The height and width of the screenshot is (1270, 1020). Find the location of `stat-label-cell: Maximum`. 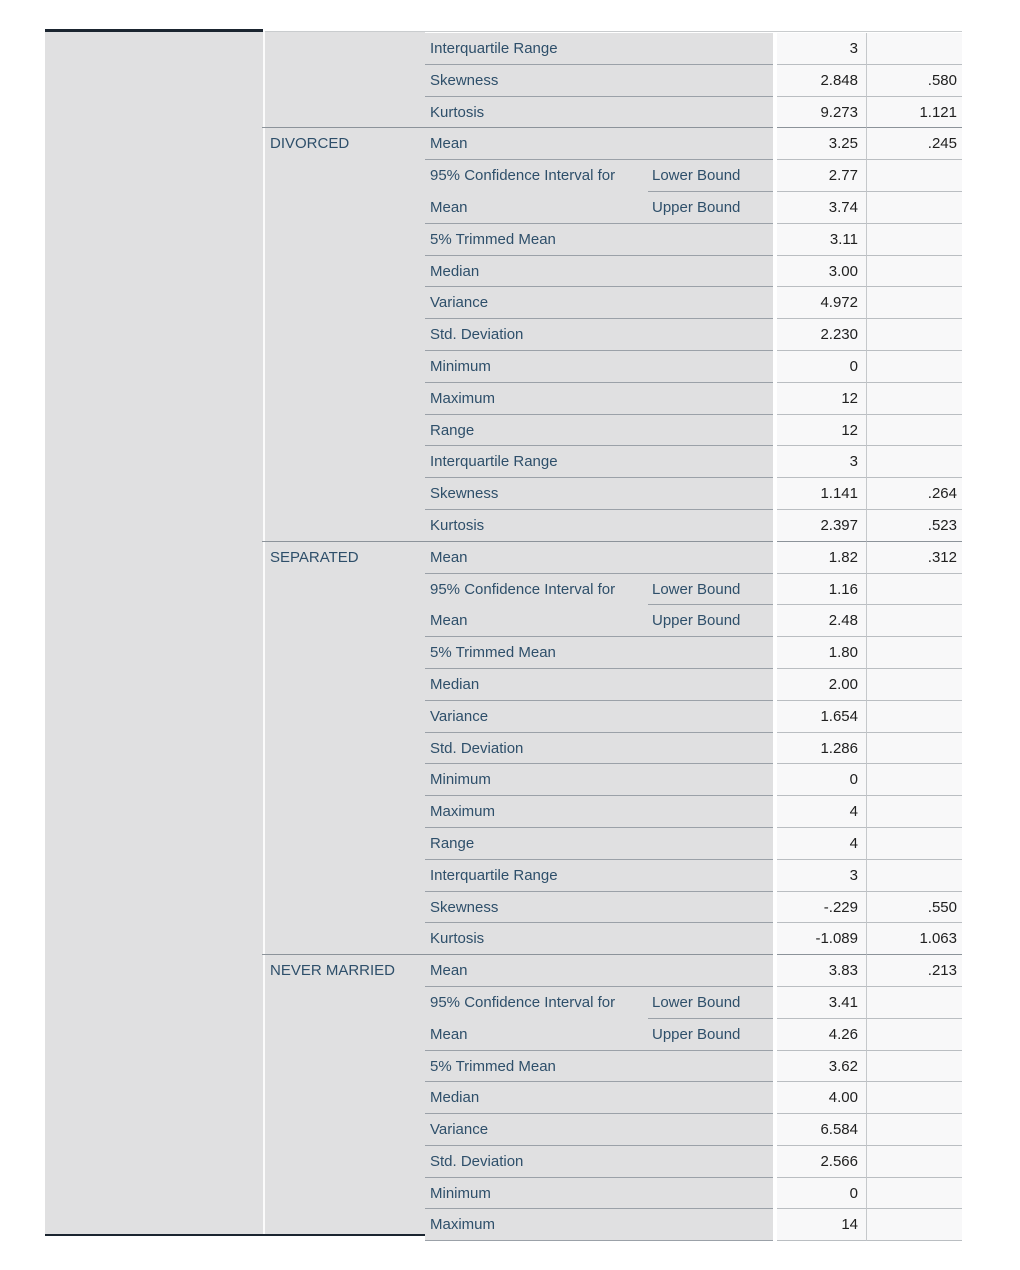

stat-label-cell: Maximum is located at coordinates (536, 1225).